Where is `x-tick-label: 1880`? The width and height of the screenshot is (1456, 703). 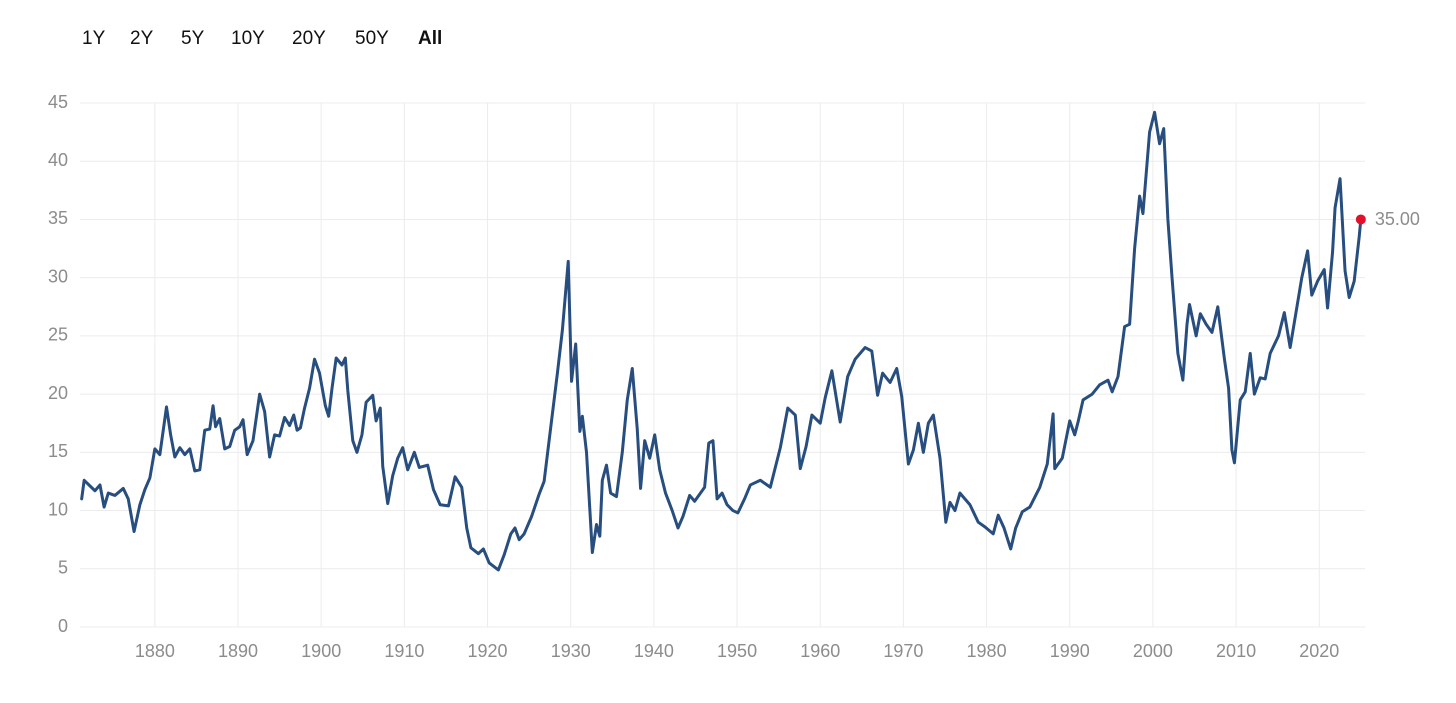
x-tick-label: 1880 is located at coordinates (155, 651).